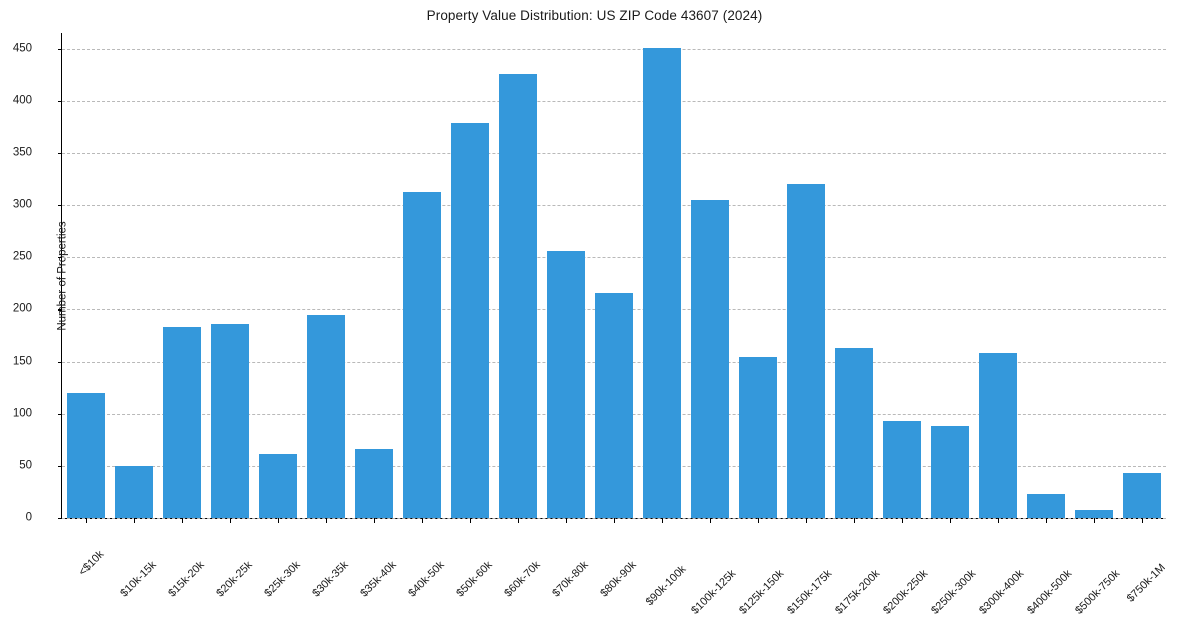 The width and height of the screenshot is (1189, 617). Describe the element at coordinates (1098, 592) in the screenshot. I see `x-tick-label: $500k-750k` at that location.